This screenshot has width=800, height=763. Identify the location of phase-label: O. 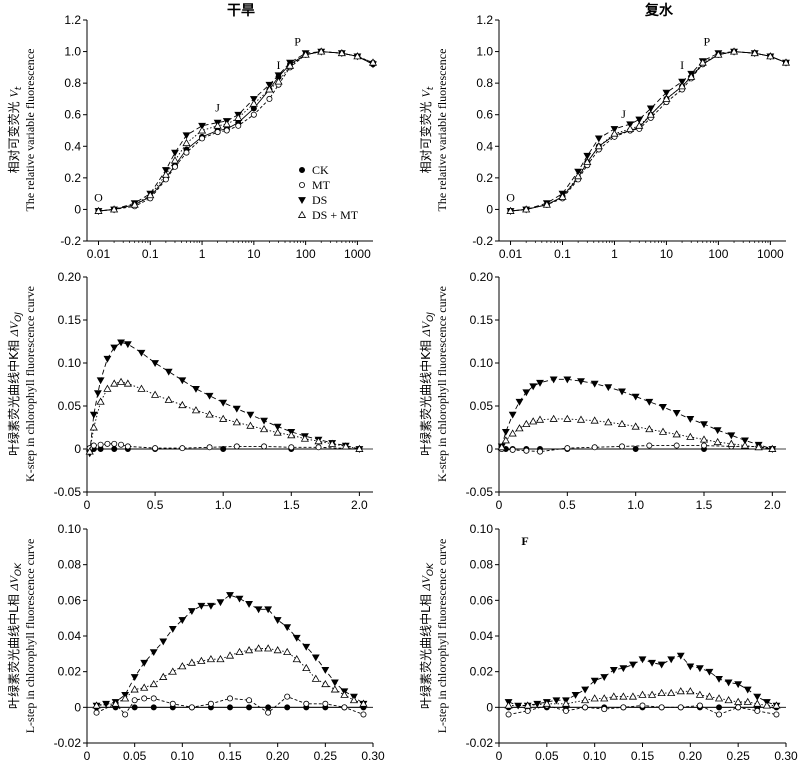
(510, 198).